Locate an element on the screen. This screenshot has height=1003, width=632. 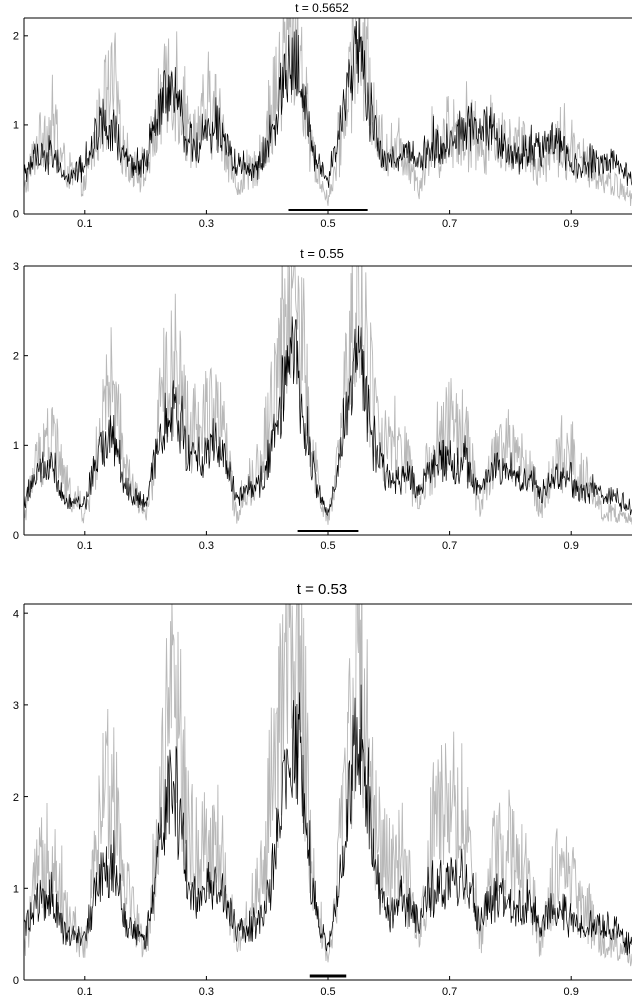
chart-title: t = 0.53 is located at coordinates (322, 589).